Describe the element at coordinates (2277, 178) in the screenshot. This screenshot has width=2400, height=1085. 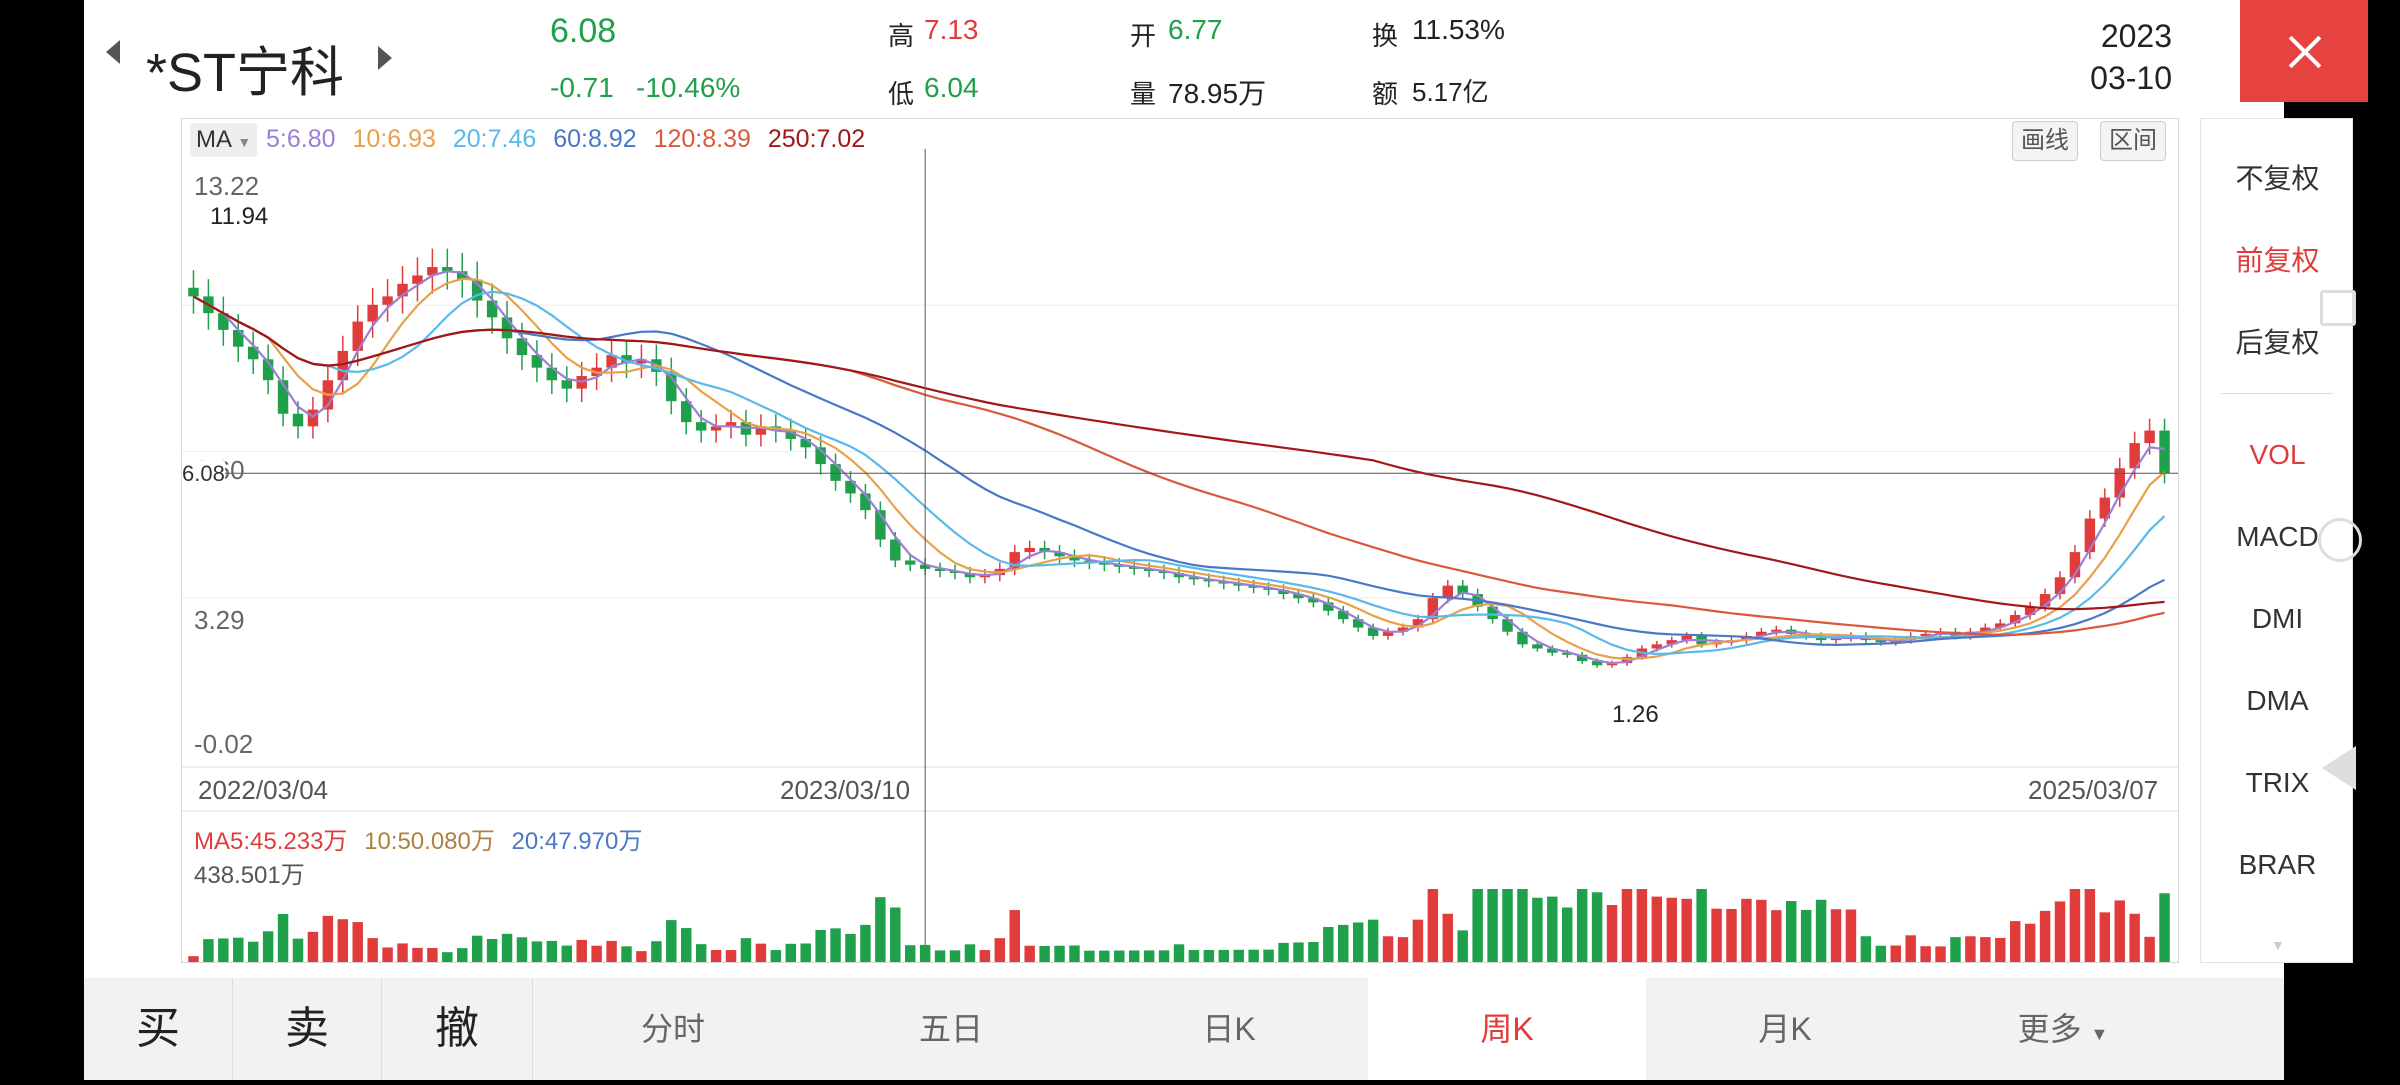
I see `side-item-no-adjust: 不复权` at that location.